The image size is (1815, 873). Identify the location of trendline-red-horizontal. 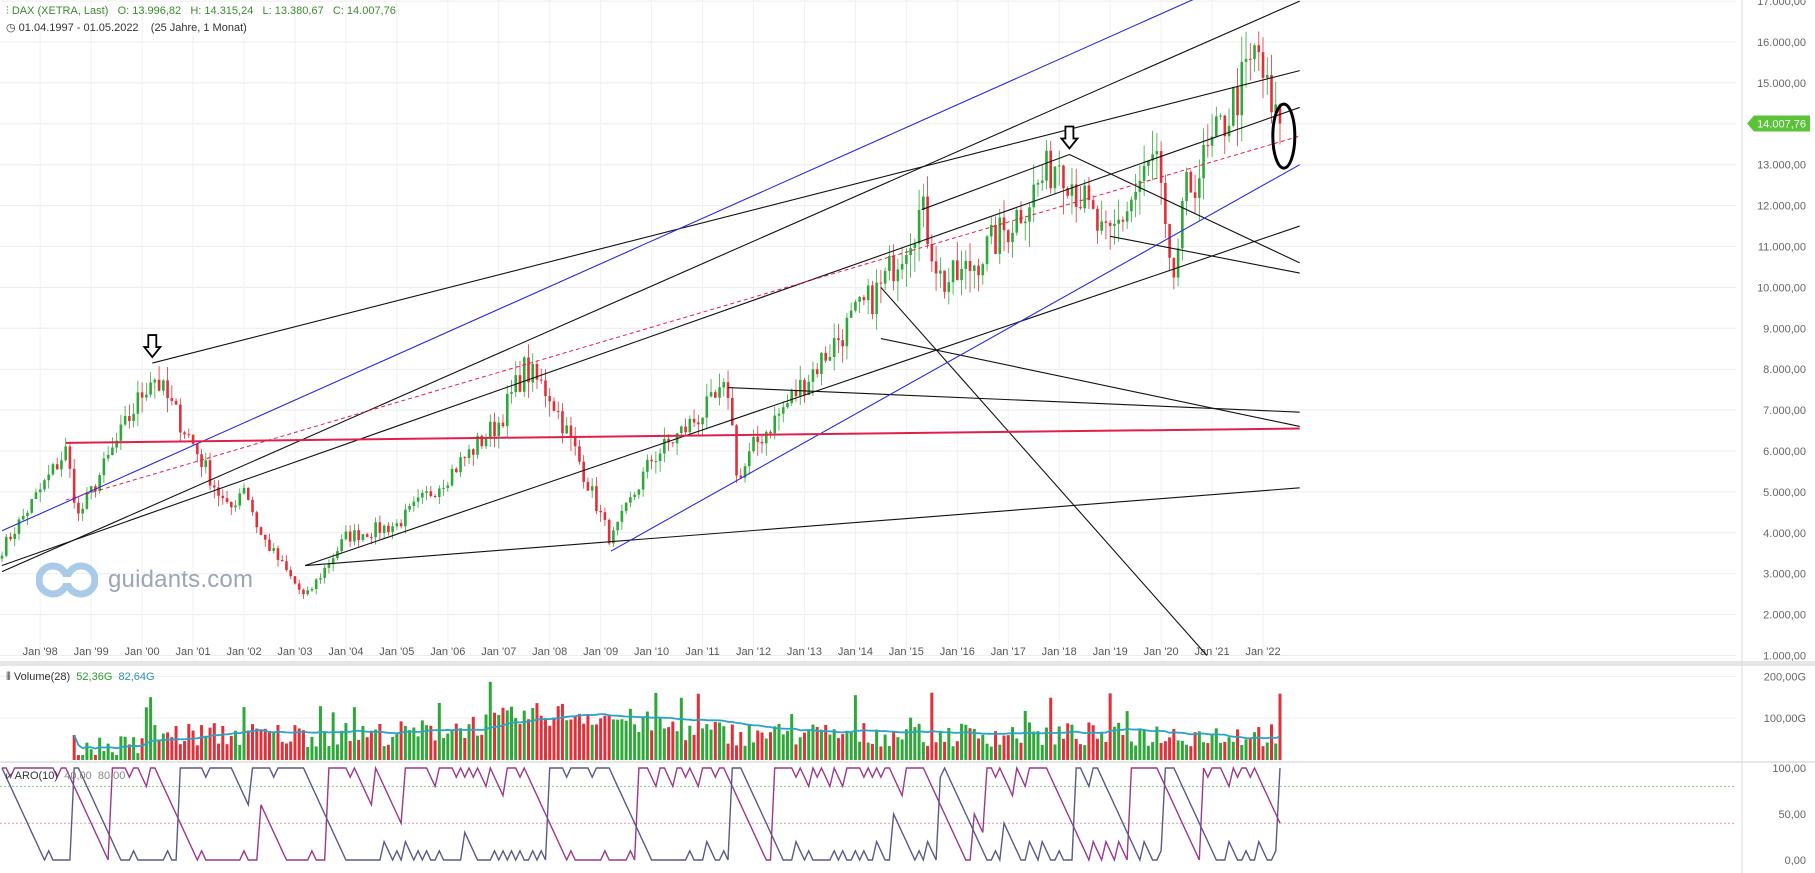
(682, 435).